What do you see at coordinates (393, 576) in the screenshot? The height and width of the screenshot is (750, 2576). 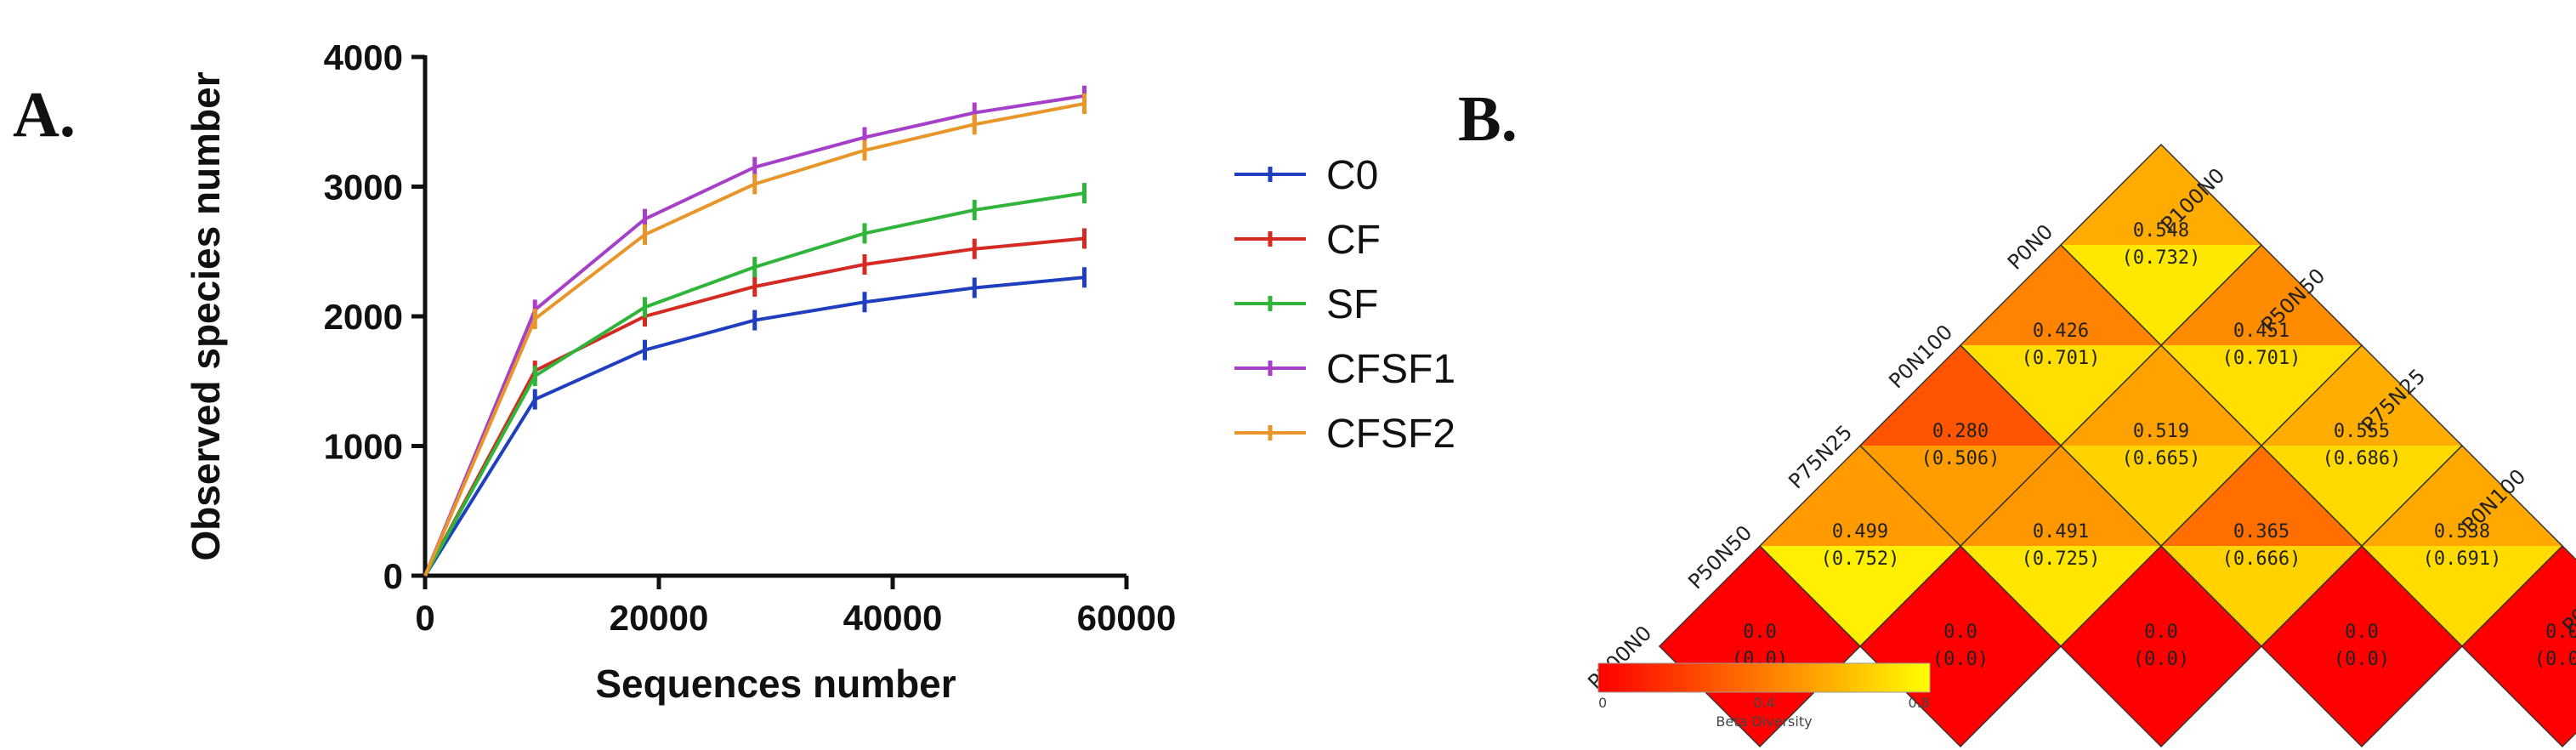 I see `y-tick-label: 0` at bounding box center [393, 576].